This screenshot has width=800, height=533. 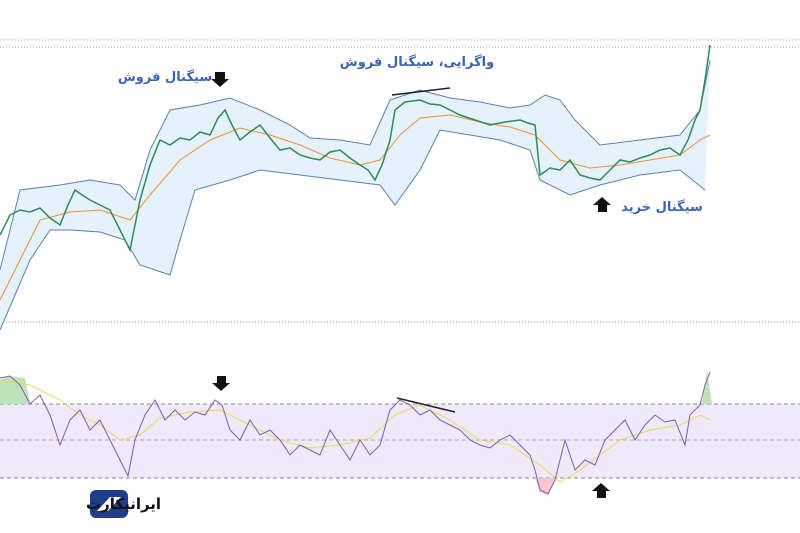 What do you see at coordinates (417, 62) in the screenshot?
I see `annotation: واگرایی، سیگنال فروش` at bounding box center [417, 62].